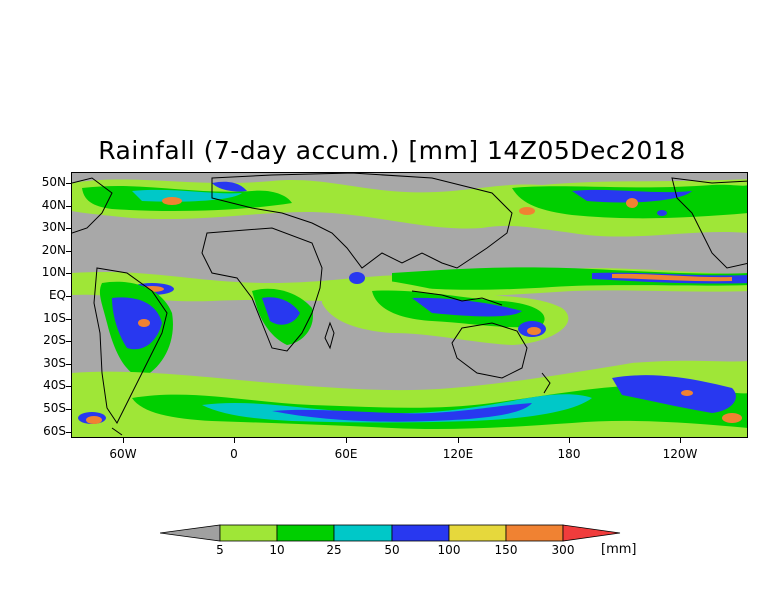 The width and height of the screenshot is (784, 612). I want to click on colorbar-scale, so click(390, 533).